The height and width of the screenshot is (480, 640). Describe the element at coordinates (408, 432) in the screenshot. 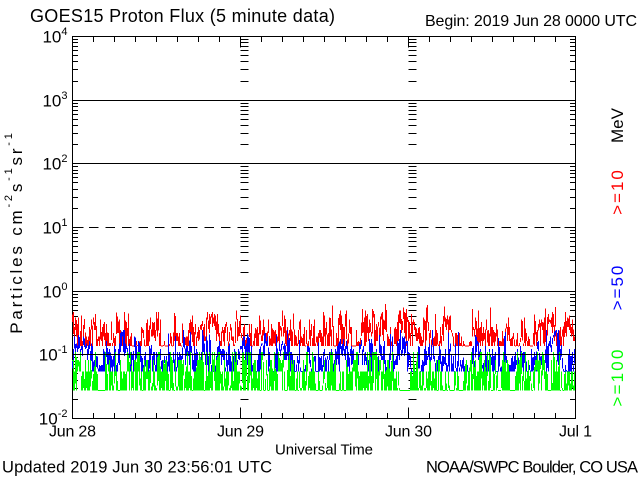

I see `svg-text: Jun 30` at that location.